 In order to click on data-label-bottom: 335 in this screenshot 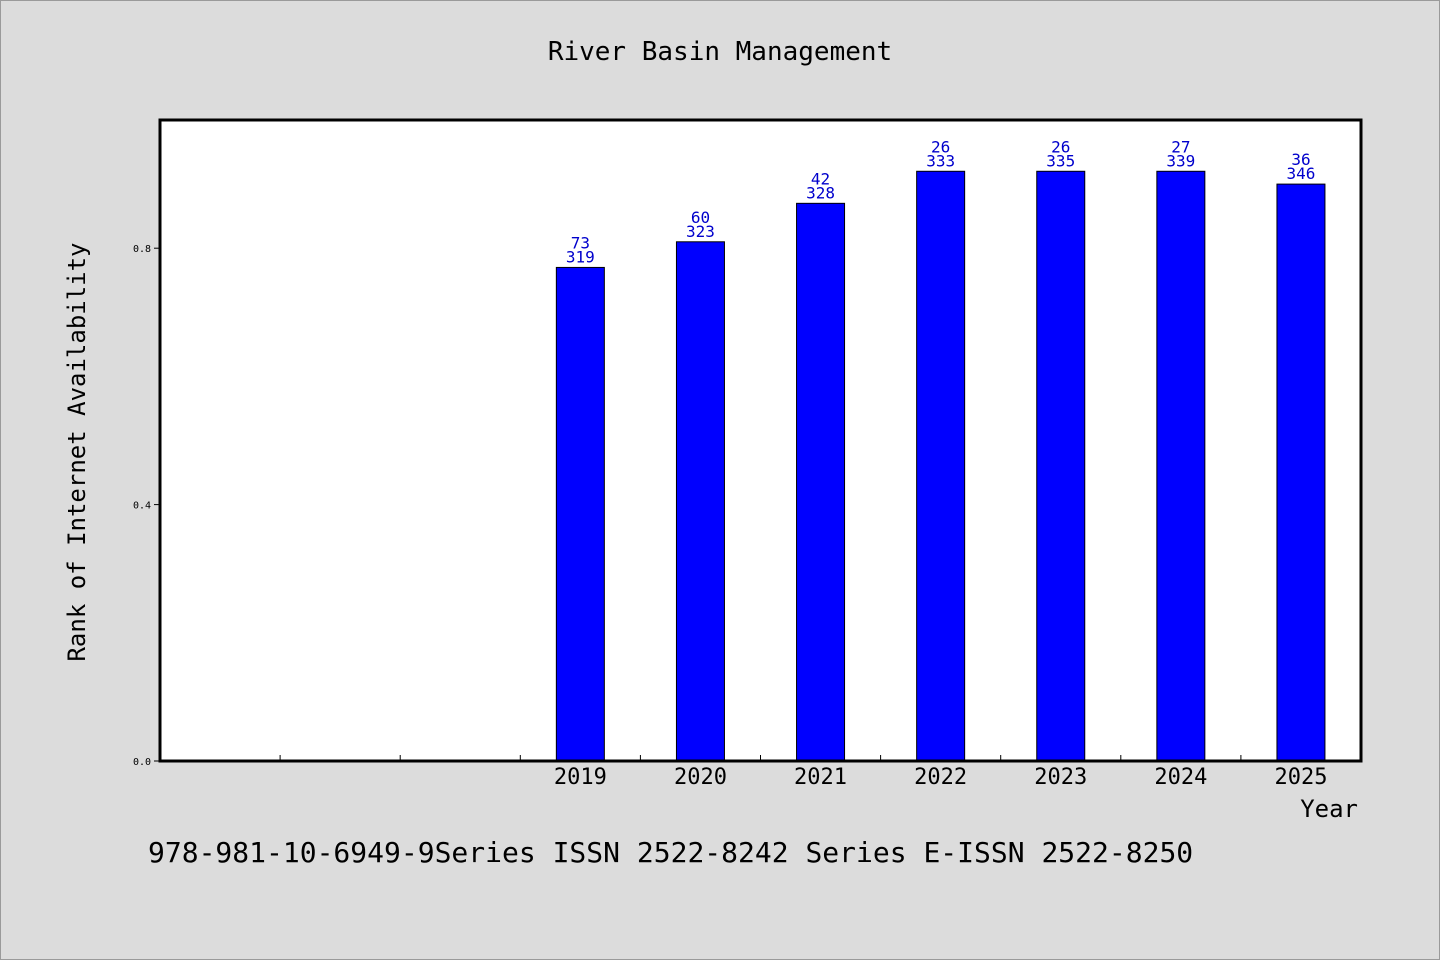, I will do `click(1060, 160)`.